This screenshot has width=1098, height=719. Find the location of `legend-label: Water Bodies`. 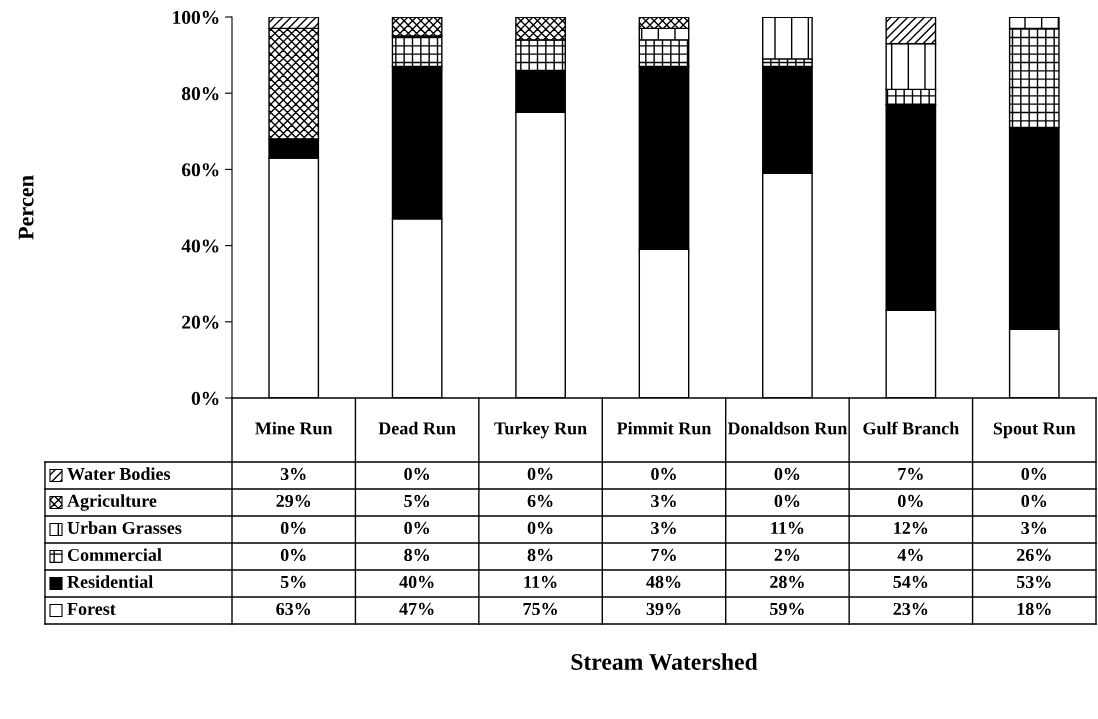

legend-label: Water Bodies is located at coordinates (119, 474).